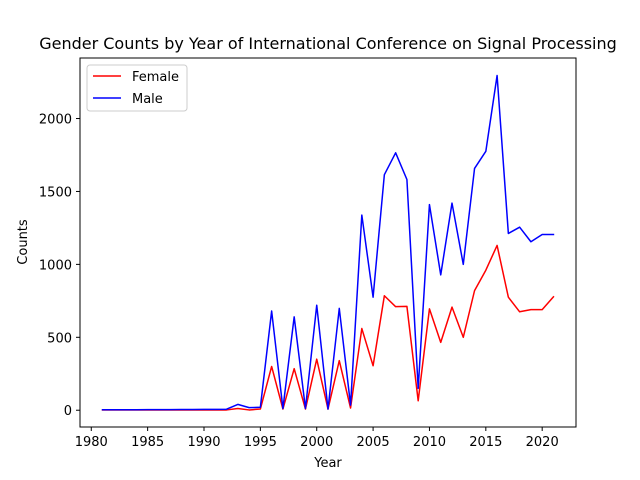 This screenshot has height=480, width=640. I want to click on x-tick-label: 1985, so click(147, 442).